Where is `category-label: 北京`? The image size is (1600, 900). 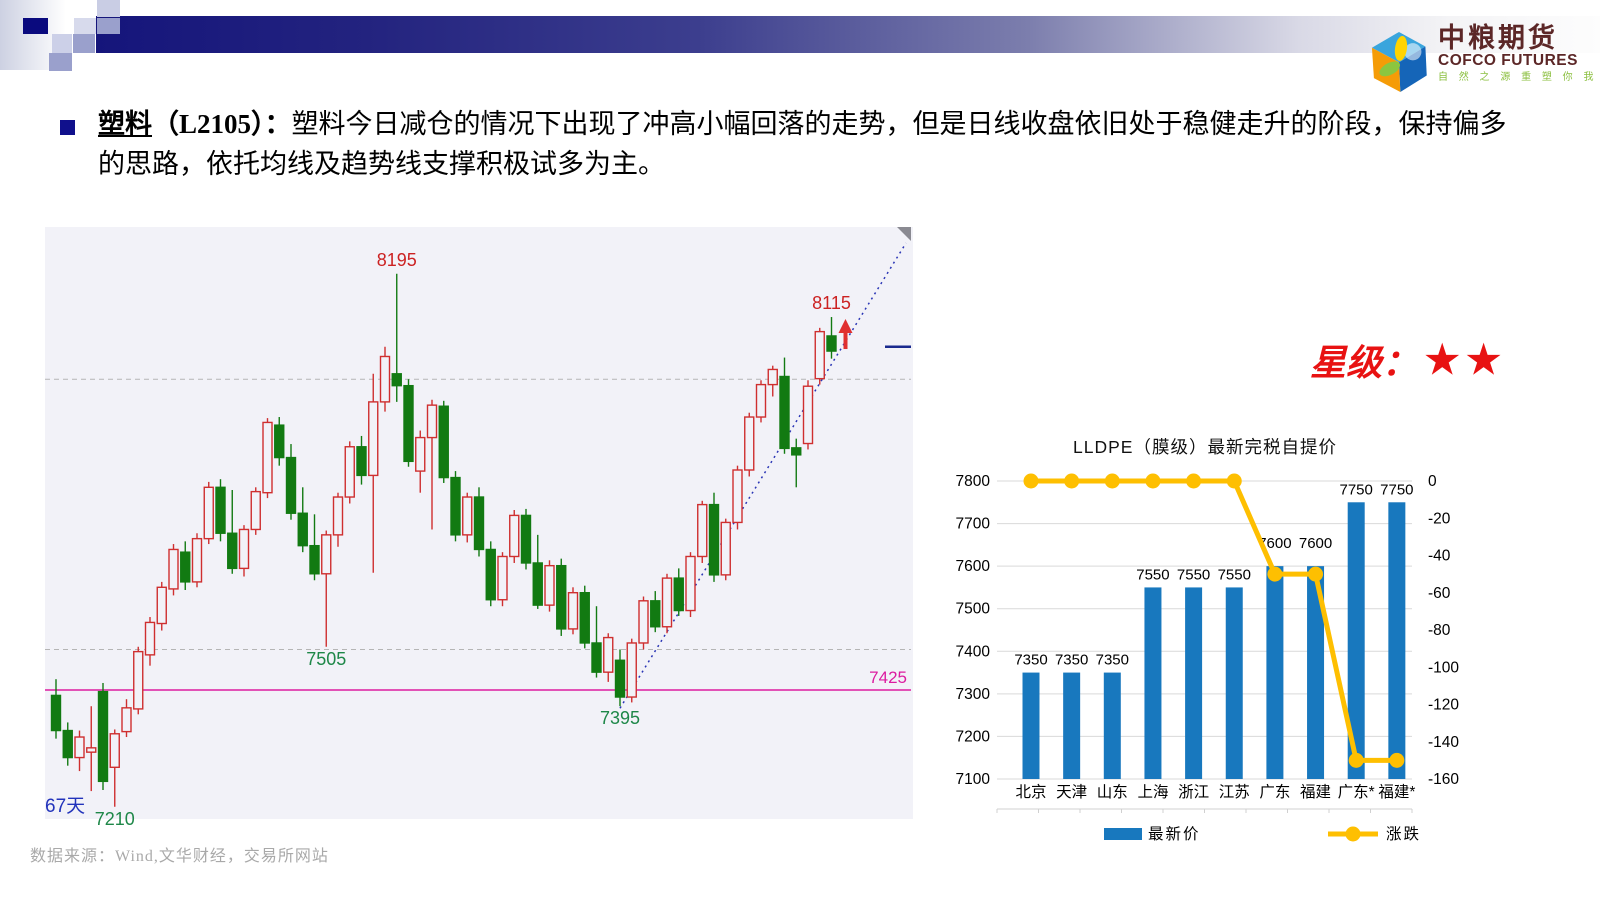
category-label: 北京 is located at coordinates (1030, 792).